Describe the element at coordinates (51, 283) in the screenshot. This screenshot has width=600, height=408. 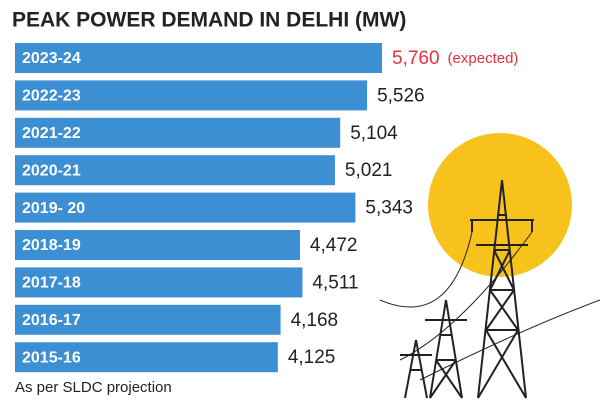
I see `category-label: 2017-18` at that location.